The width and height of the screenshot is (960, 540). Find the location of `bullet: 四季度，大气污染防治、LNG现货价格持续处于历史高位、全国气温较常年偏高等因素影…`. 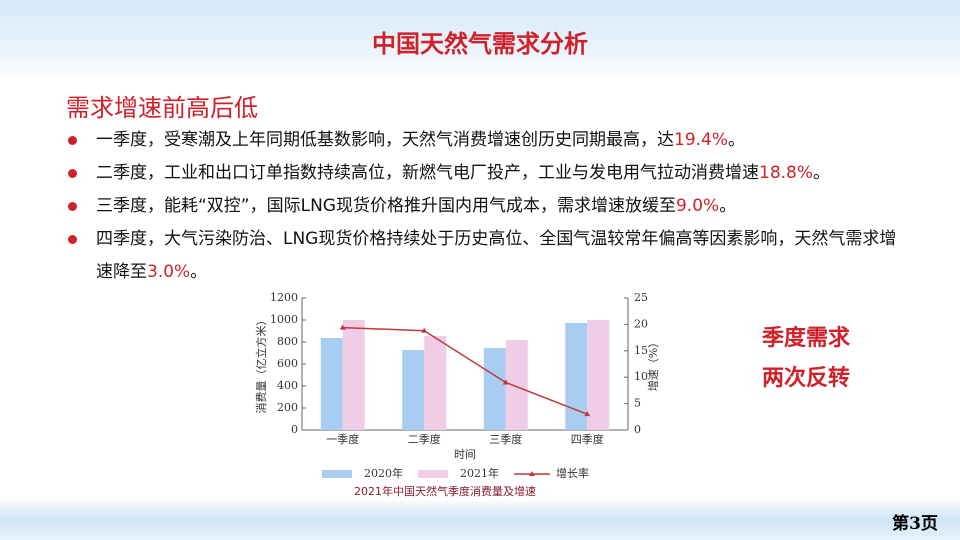

bullet: 四季度，大气污染防治、LNG现货价格持续处于历史高位、全国气温较常年偏高等因素影… is located at coordinates (488, 256).